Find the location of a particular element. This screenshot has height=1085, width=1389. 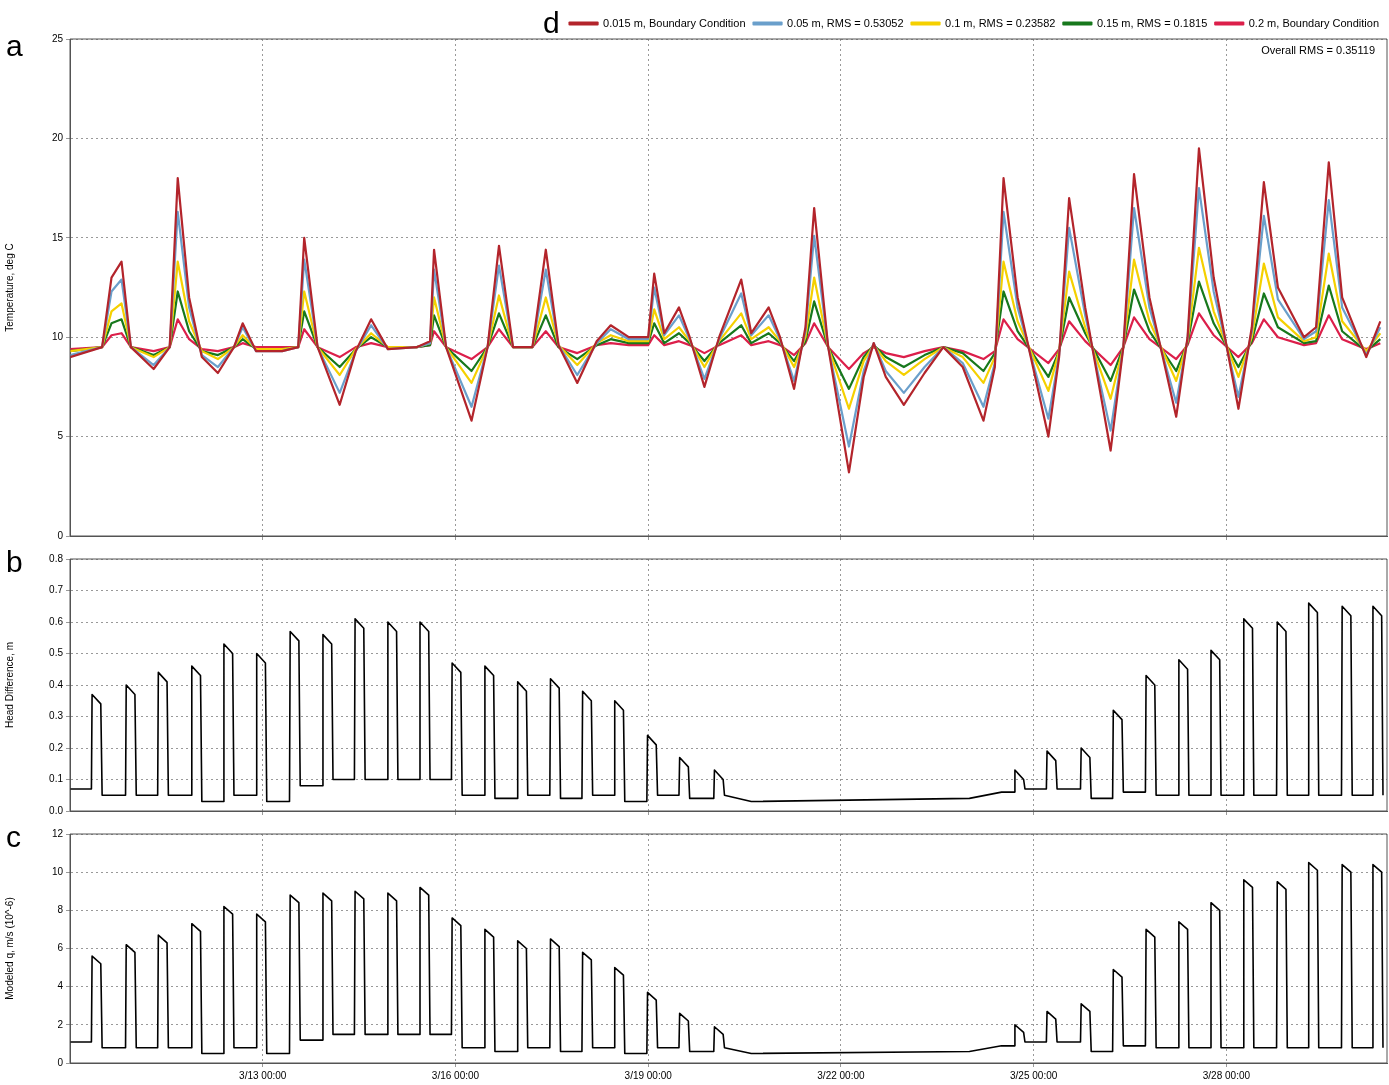

legend-label: 0.15 m, RMS = 0.1815 is located at coordinates (1152, 22).